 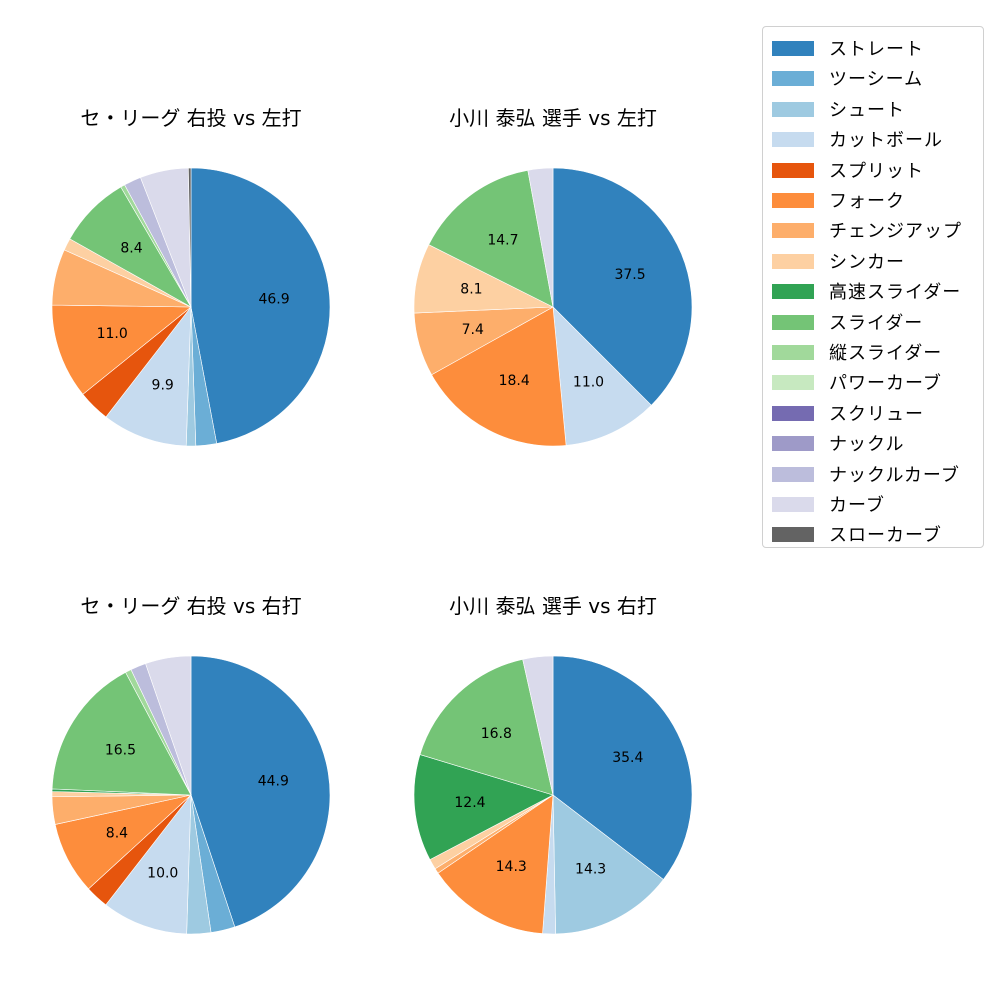 I want to click on pie-chart-league-rhp-vs-lhb: セ・リーグ 右投 vs 左打, so click(x=170, y=200).